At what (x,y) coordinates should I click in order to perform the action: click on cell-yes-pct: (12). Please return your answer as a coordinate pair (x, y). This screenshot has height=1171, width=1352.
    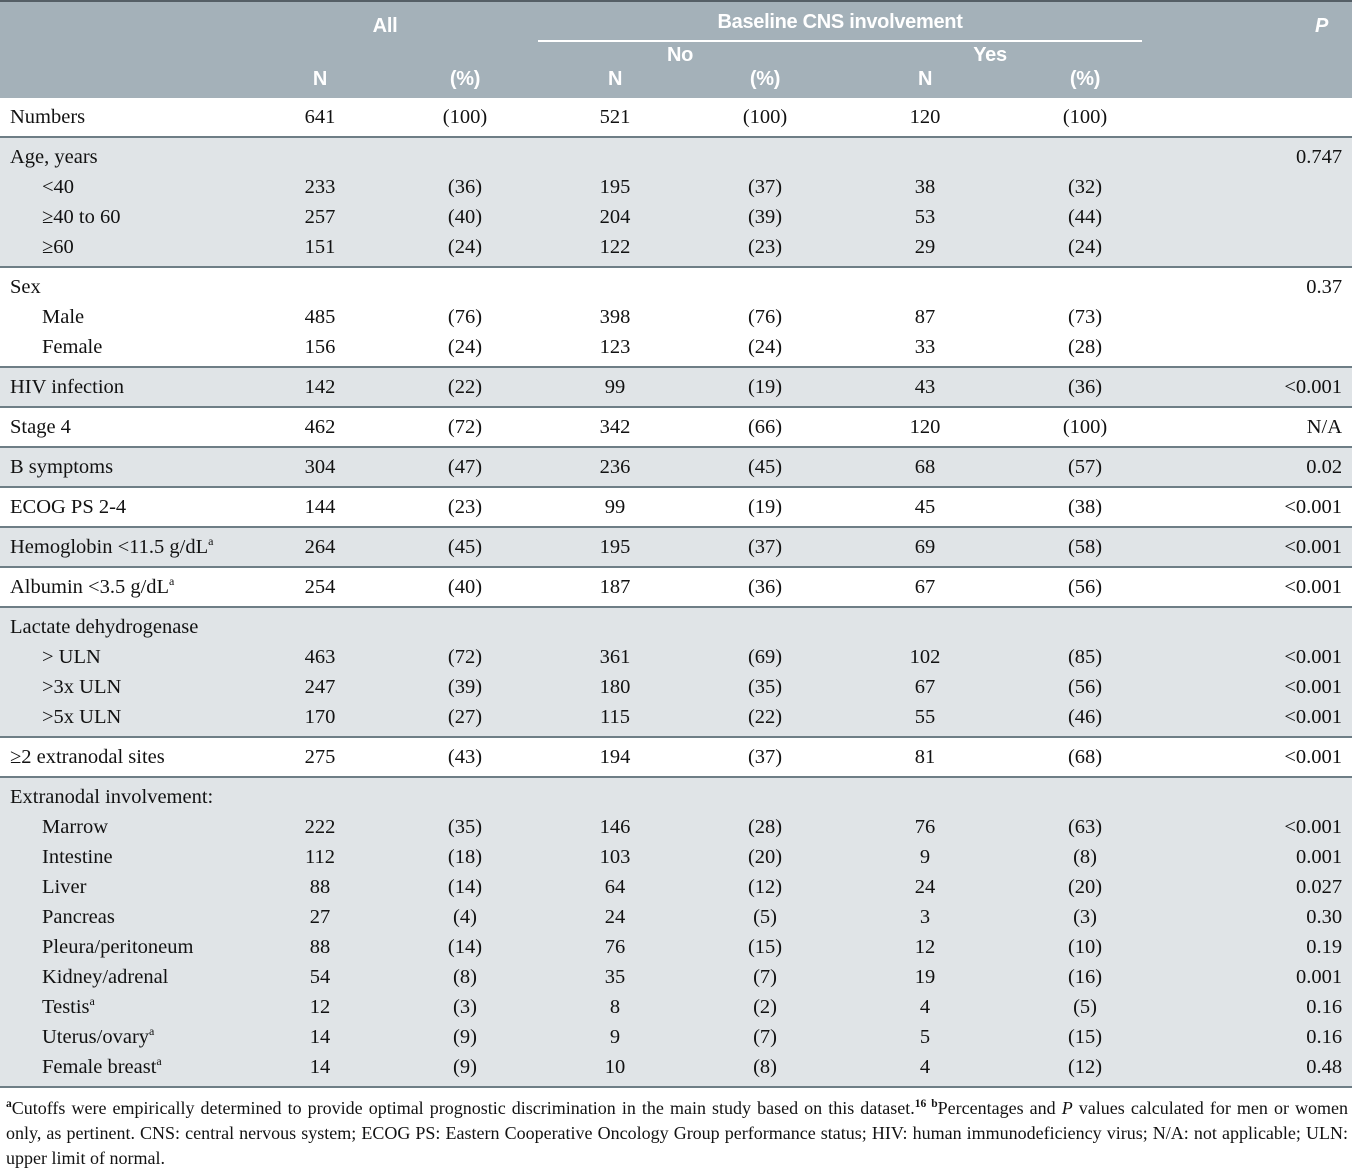
    Looking at the image, I should click on (1085, 1070).